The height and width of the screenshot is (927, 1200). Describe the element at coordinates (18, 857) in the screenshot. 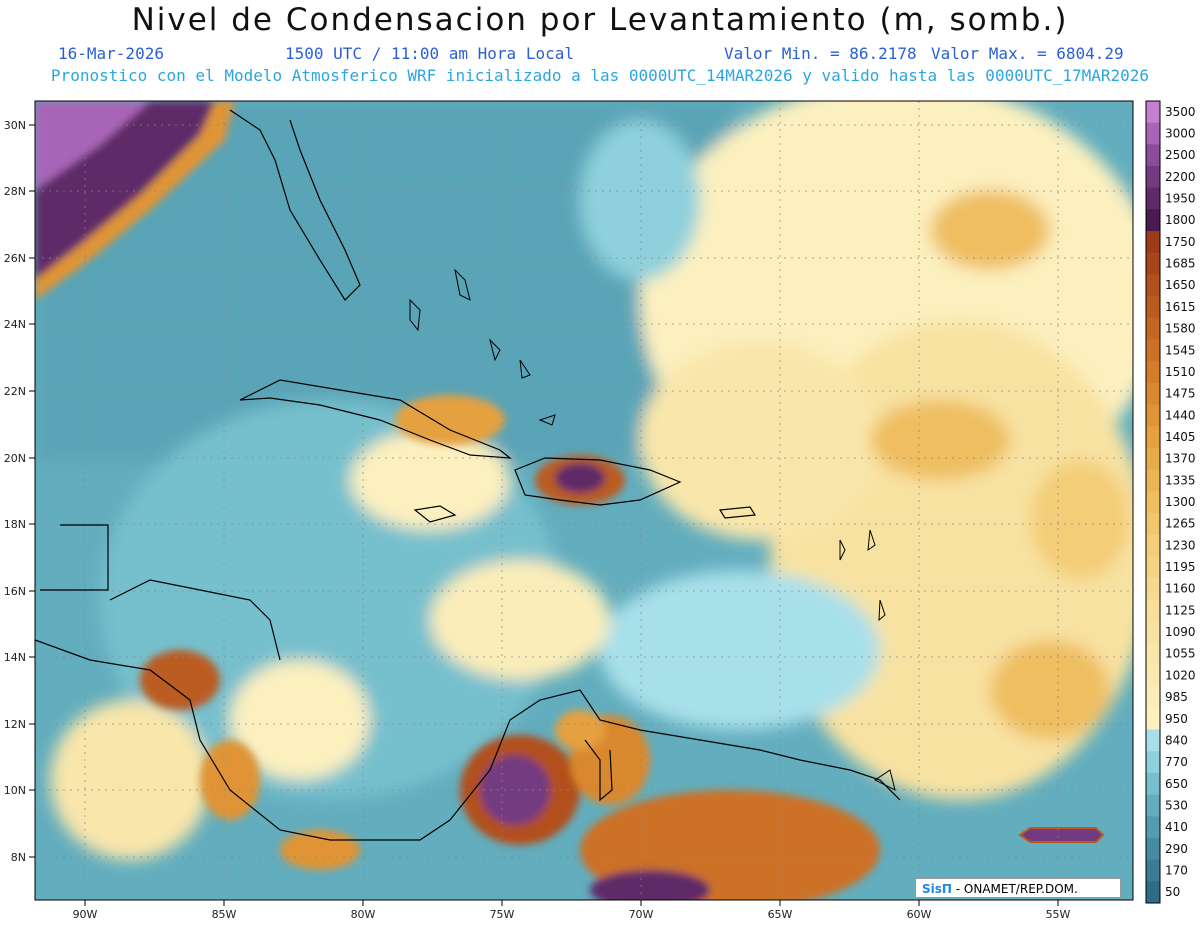

I see `lat-label-8n: 8N` at that location.